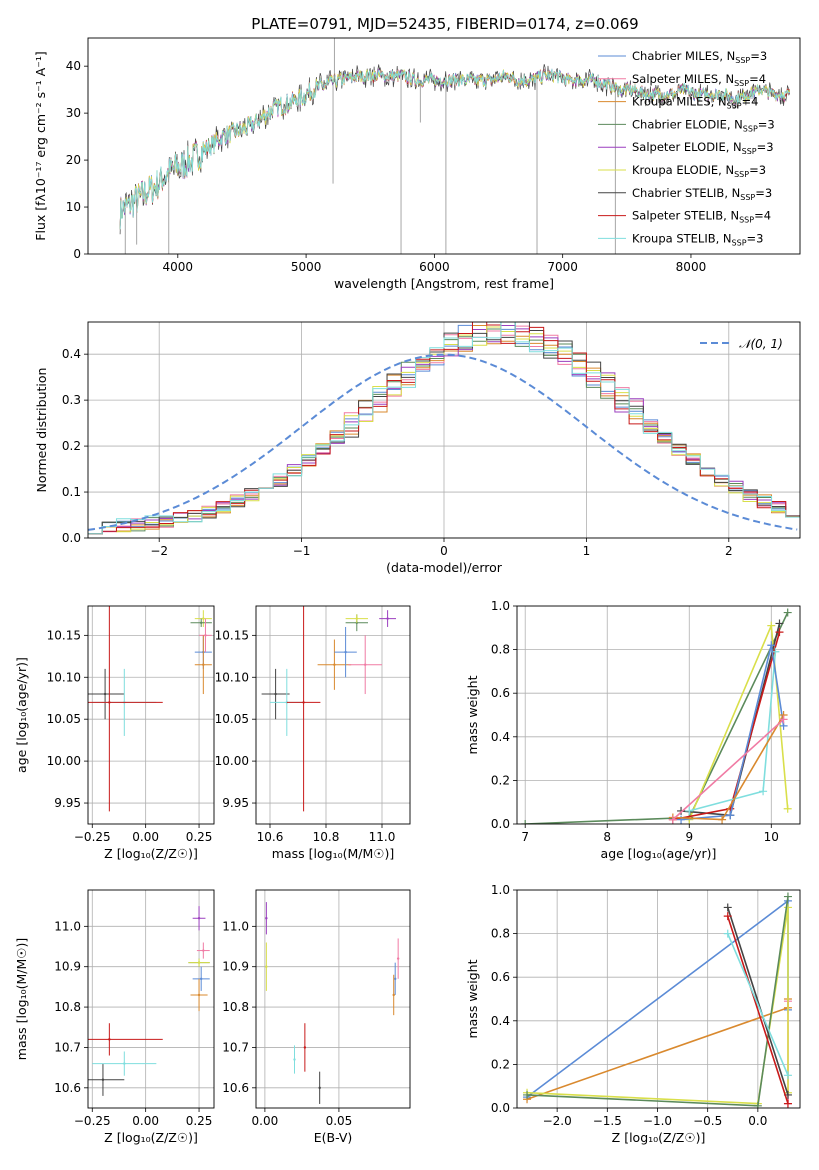  What do you see at coordinates (557, 1121) in the screenshot?
I see `x-tick-label: −2.0` at bounding box center [557, 1121].